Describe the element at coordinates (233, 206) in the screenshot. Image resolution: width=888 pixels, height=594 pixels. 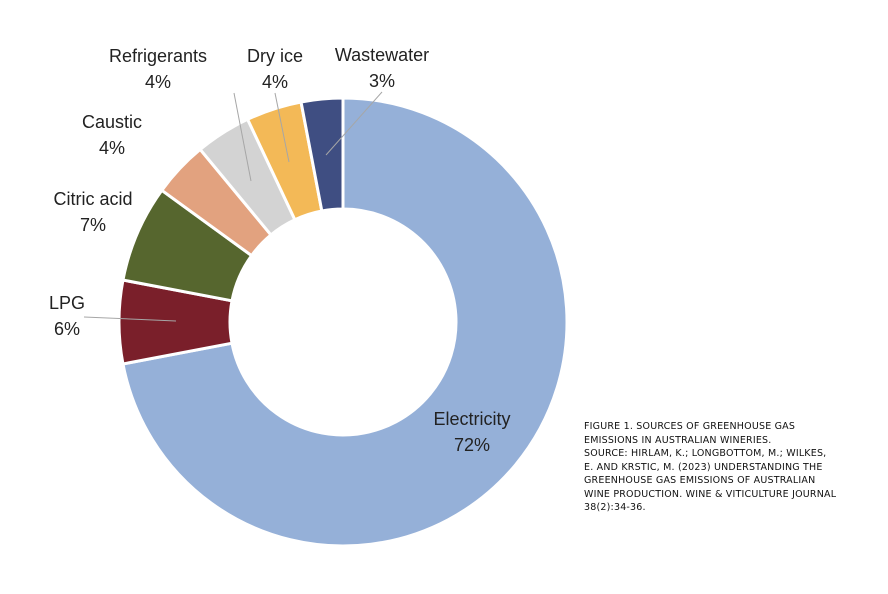
I see `leader-lines` at that location.